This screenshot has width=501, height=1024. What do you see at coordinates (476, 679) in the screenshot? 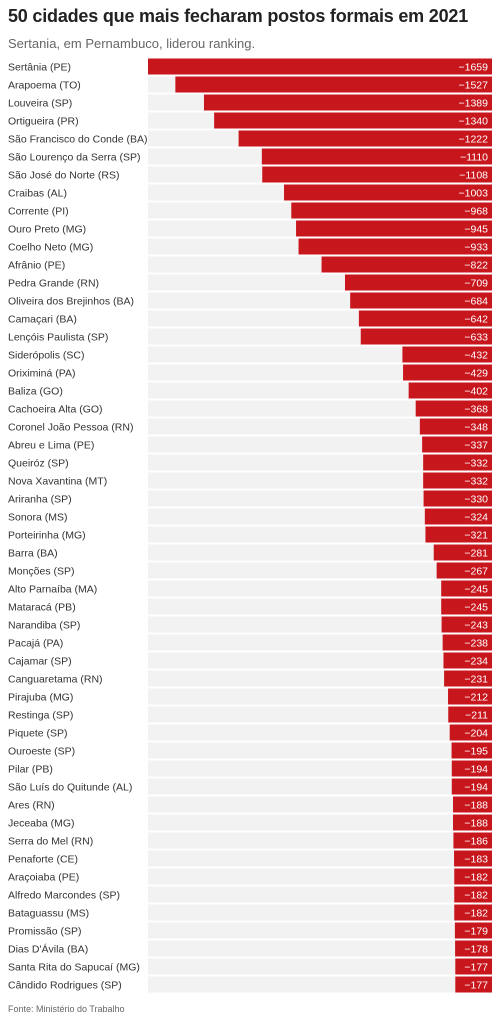
I see `value-label: −231` at bounding box center [476, 679].